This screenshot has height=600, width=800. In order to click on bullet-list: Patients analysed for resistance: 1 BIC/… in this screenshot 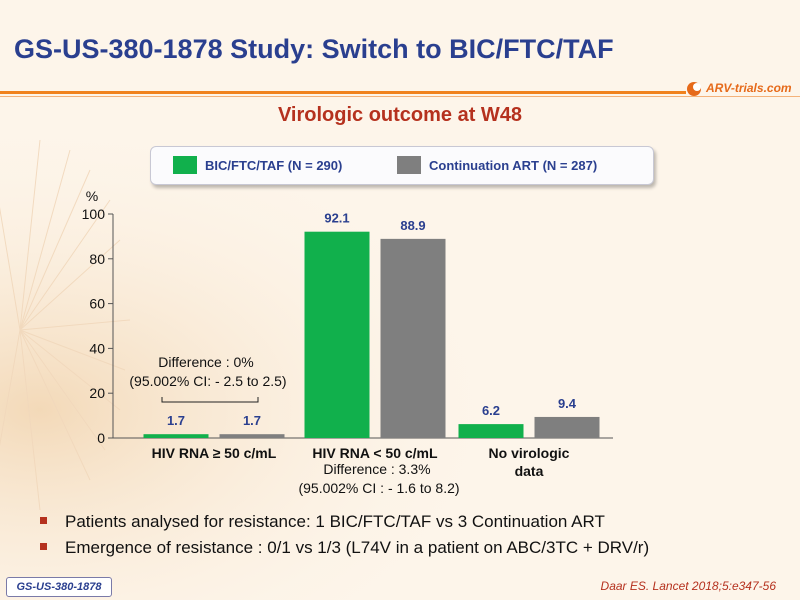, I will do `click(415, 538)`.